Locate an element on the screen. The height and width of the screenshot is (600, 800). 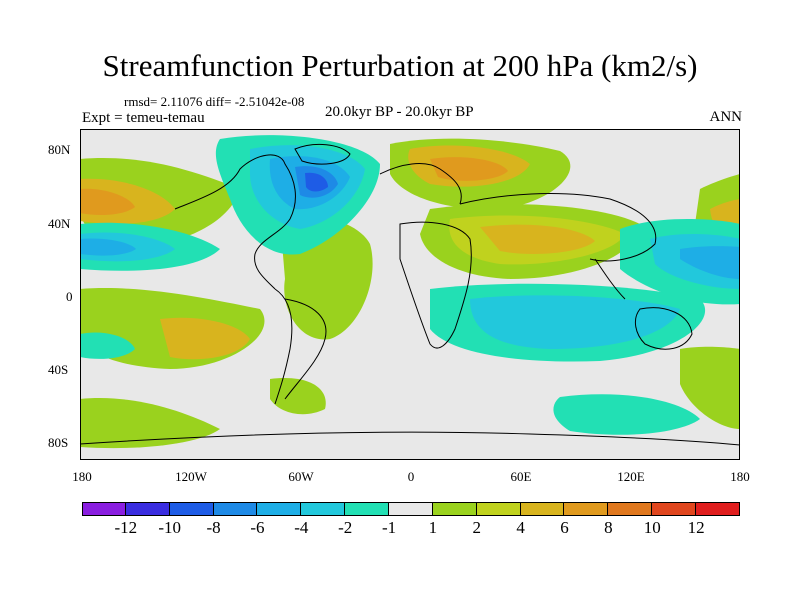
lat-tick-label: 40N is located at coordinates (59, 223).